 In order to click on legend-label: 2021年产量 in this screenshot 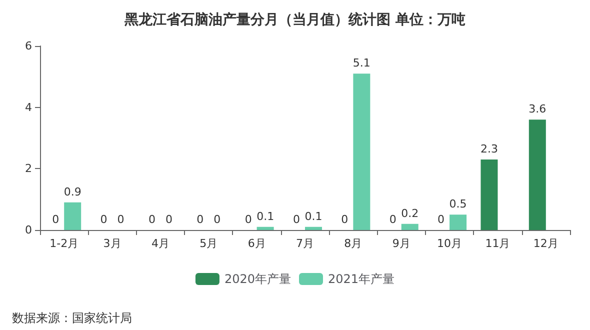, I will do `click(361, 279)`.